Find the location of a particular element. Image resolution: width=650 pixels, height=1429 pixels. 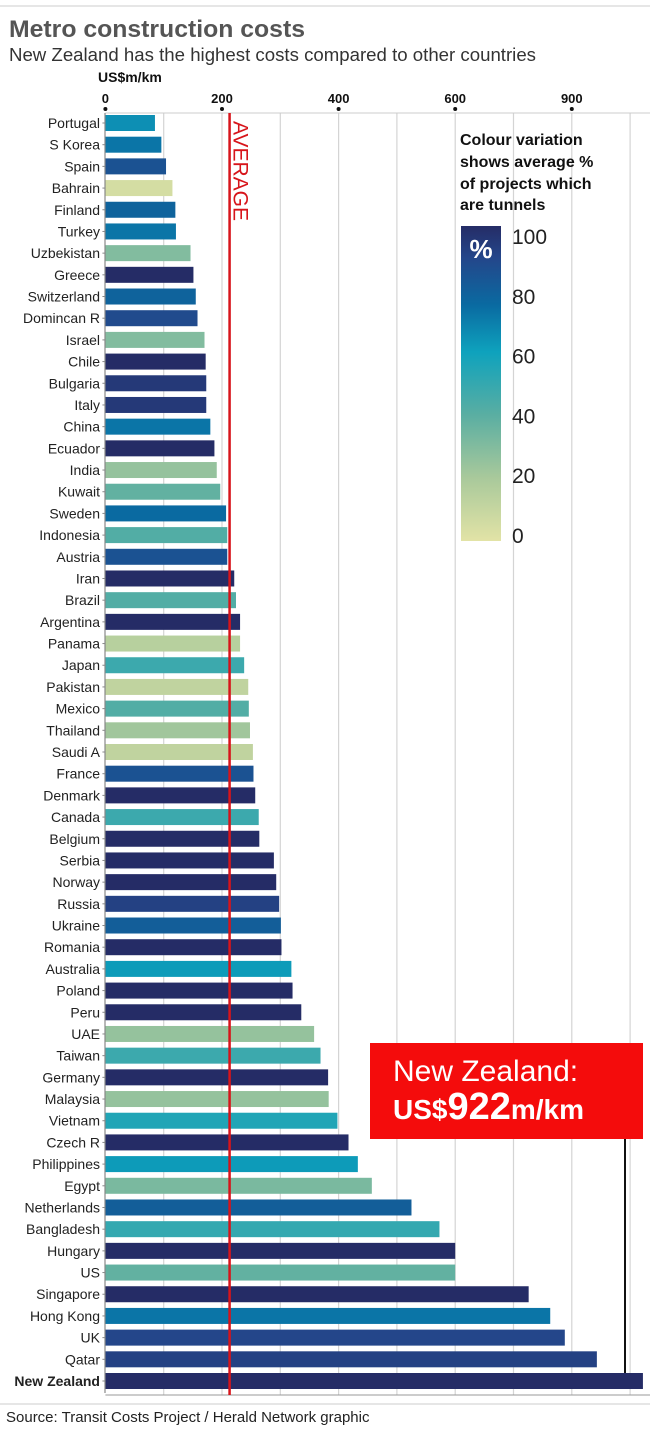

category-label: Egypt is located at coordinates (82, 1186).